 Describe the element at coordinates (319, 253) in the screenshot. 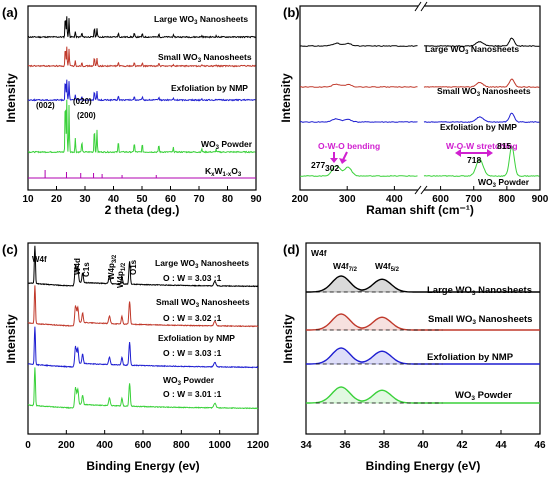

I see `panel-d-w4f-title: W4f` at that location.